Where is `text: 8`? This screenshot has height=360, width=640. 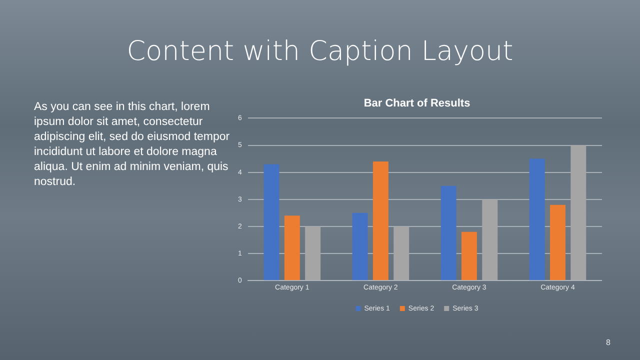 text: 8 is located at coordinates (608, 342).